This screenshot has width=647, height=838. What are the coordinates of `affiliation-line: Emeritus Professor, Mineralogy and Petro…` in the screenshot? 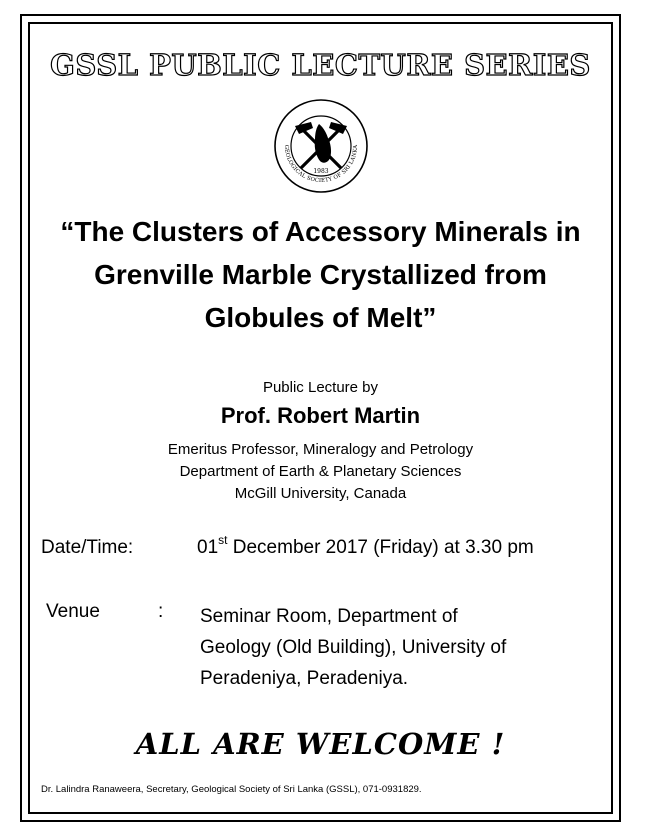 It's located at (320, 449).